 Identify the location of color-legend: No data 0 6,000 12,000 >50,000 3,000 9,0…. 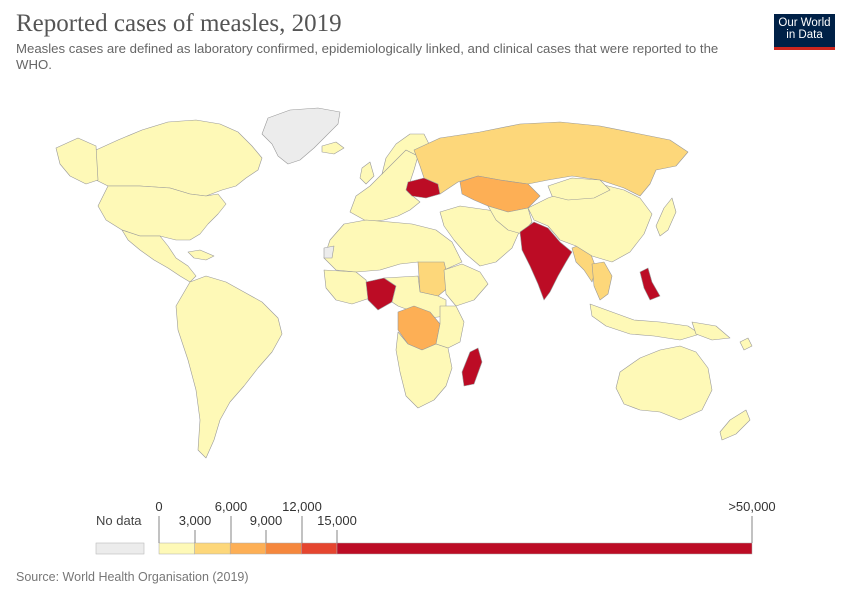
(435, 527).